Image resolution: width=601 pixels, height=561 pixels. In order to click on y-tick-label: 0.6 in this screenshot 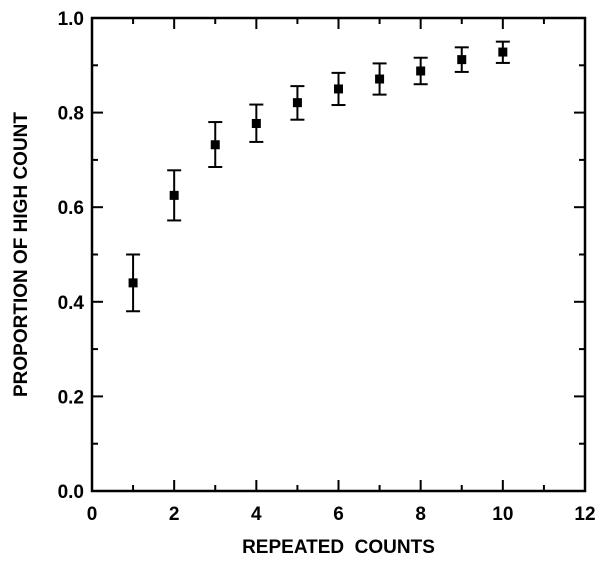, I will do `click(71, 208)`.